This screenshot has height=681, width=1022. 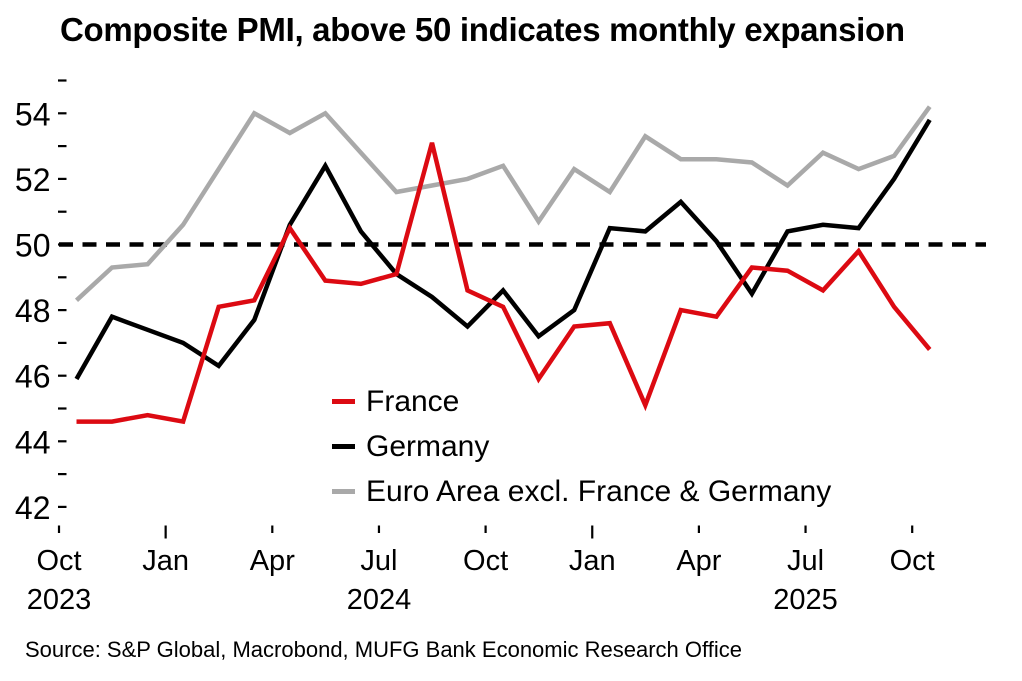 What do you see at coordinates (33, 246) in the screenshot?
I see `y-axis-label: 50` at bounding box center [33, 246].